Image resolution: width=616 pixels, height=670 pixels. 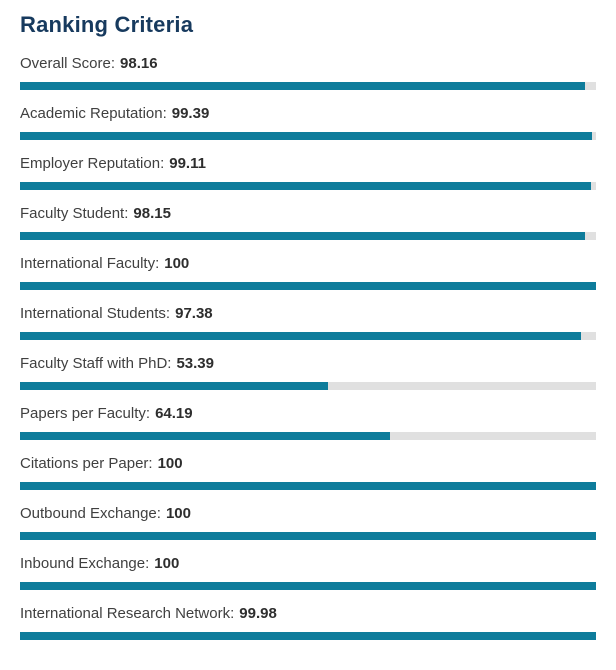 I want to click on criteria-value: 64.19, so click(x=174, y=413).